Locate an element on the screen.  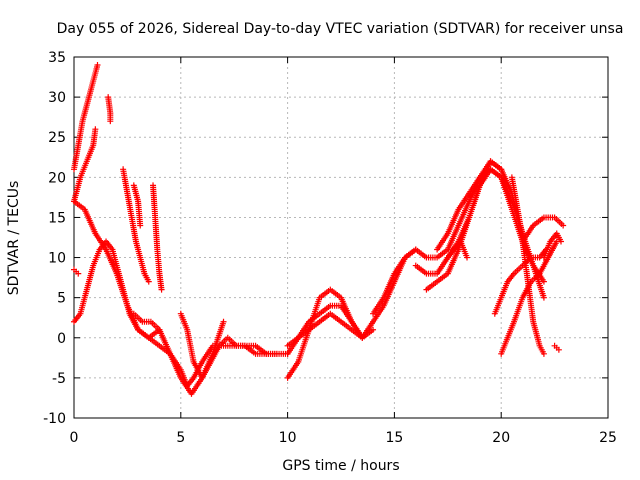
x-tick-label: 15 is located at coordinates (394, 438).